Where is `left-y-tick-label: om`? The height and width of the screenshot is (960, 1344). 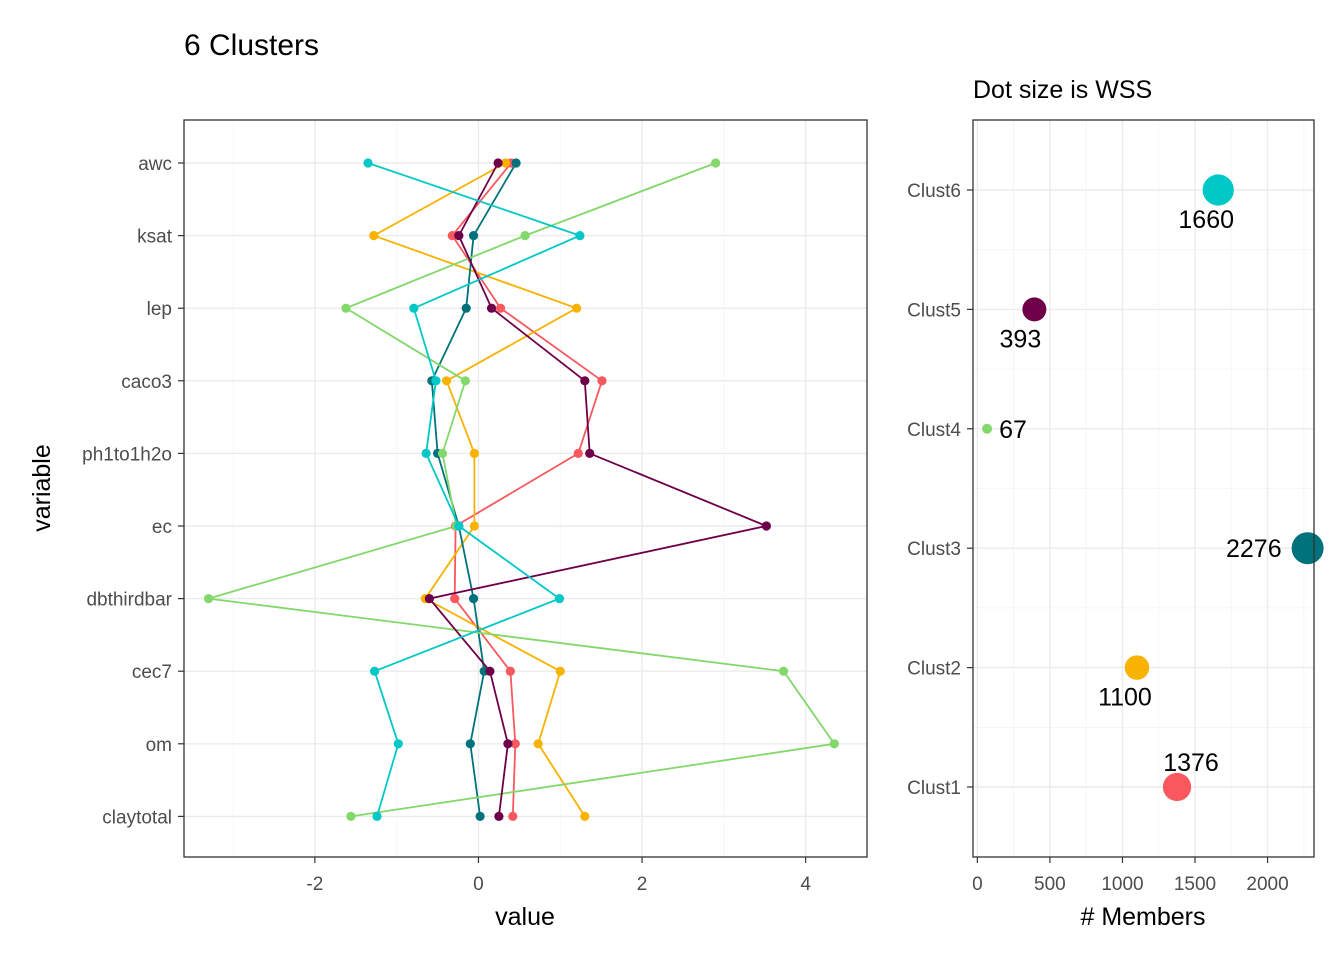
left-y-tick-label: om is located at coordinates (159, 745).